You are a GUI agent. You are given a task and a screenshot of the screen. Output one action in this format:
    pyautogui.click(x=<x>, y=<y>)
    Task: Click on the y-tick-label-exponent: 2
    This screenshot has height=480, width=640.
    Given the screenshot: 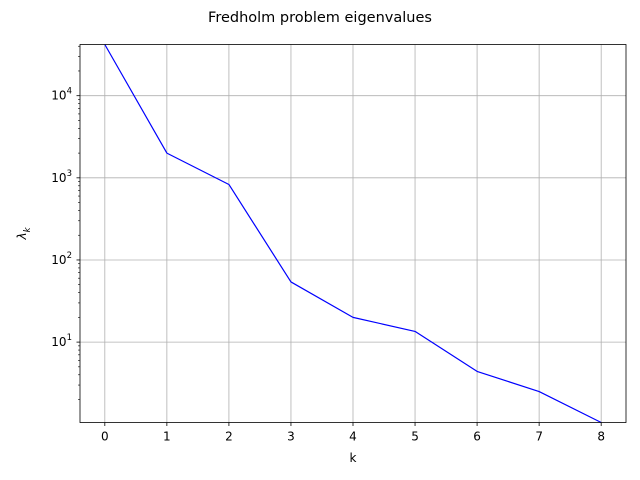 What is the action you would take?
    pyautogui.click(x=69, y=256)
    